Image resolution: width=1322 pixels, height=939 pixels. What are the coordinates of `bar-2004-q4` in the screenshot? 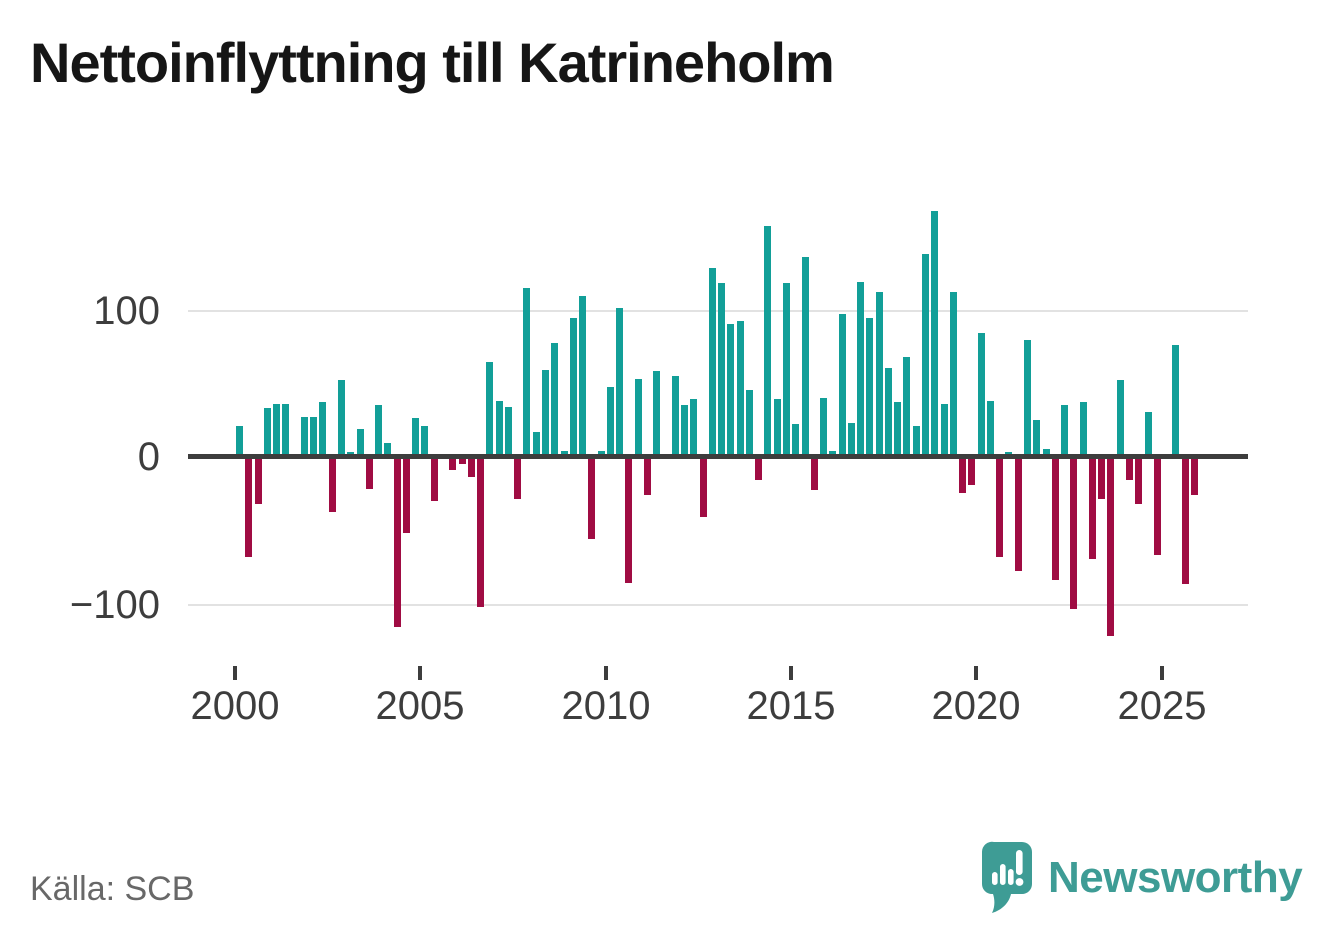 It's located at (416, 438).